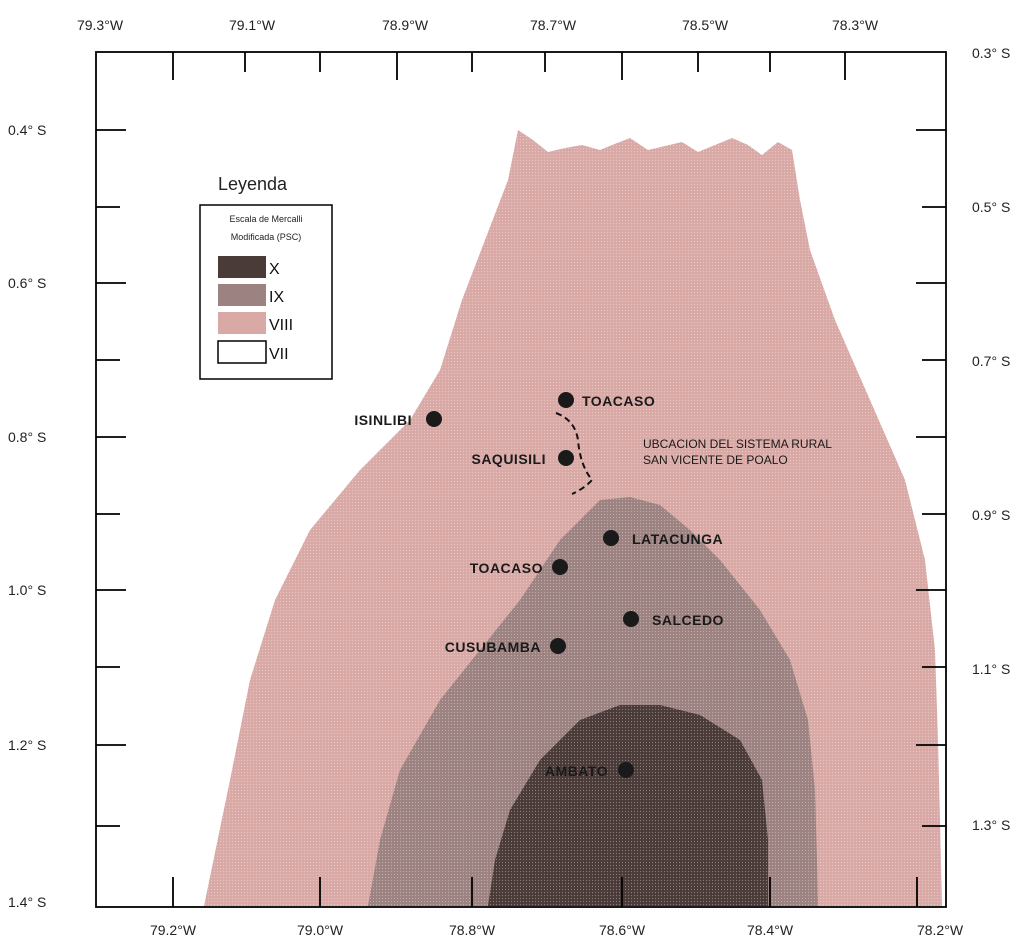 The image size is (1027, 951). What do you see at coordinates (100, 25) in the screenshot?
I see `top-lon-label: 79.3°W` at bounding box center [100, 25].